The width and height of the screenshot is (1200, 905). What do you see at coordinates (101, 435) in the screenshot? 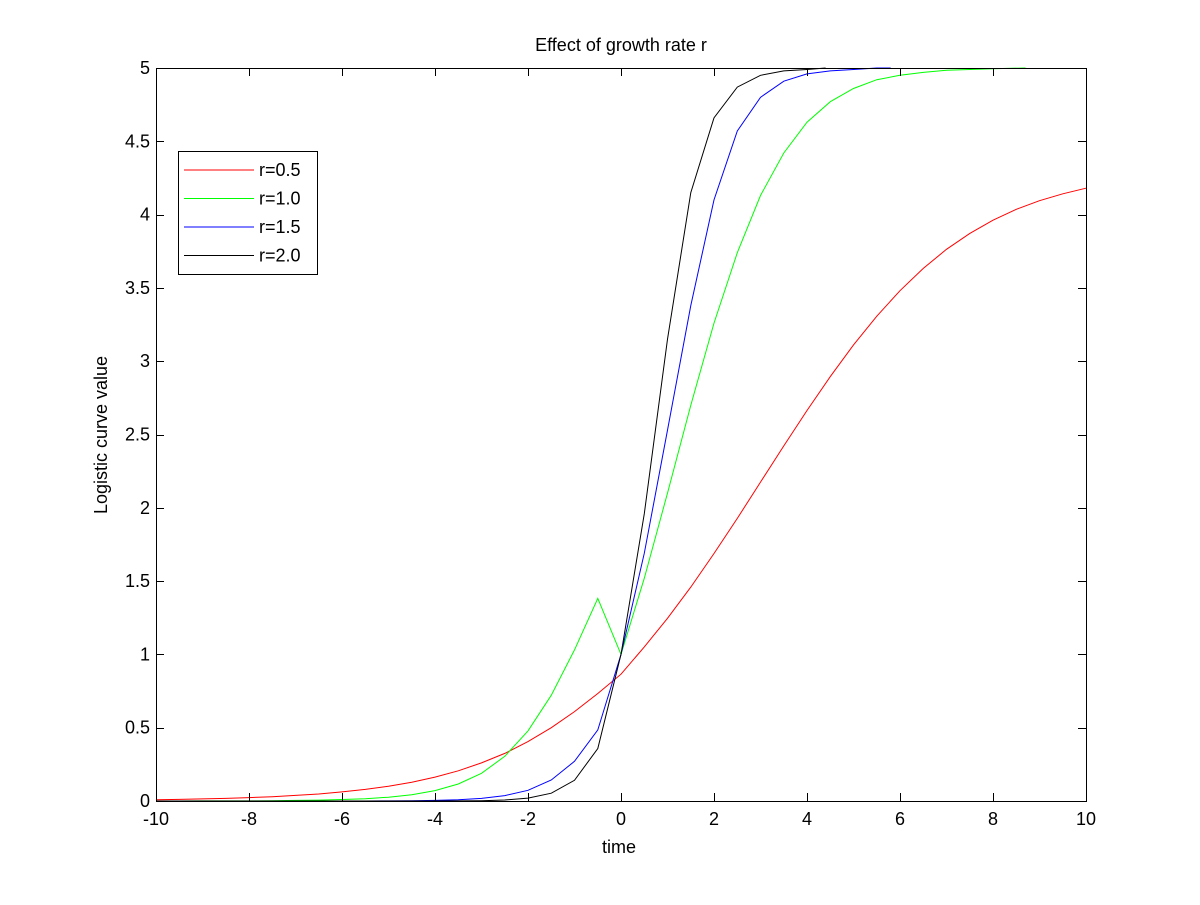
I see `y-axis-label: Logistic curve value` at bounding box center [101, 435].